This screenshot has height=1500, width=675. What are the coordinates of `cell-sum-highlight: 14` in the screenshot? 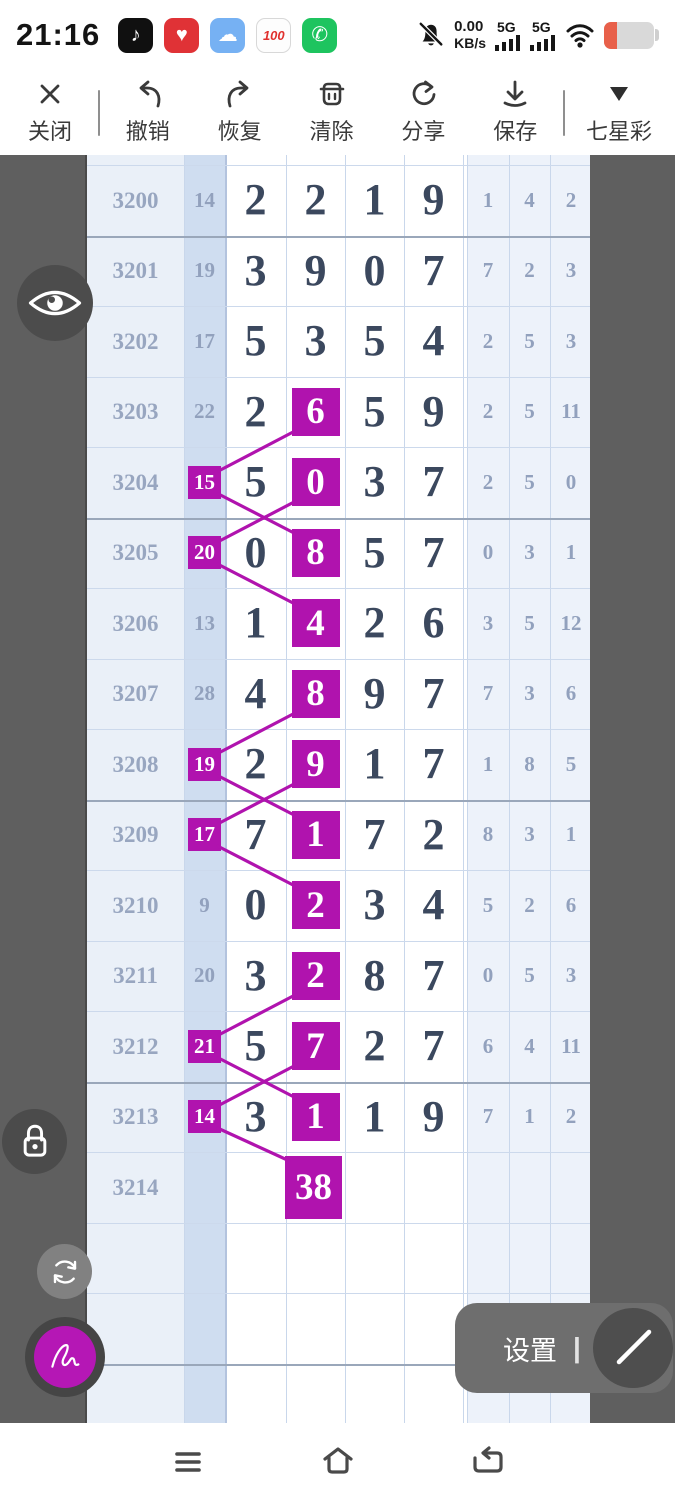 It's located at (204, 1117).